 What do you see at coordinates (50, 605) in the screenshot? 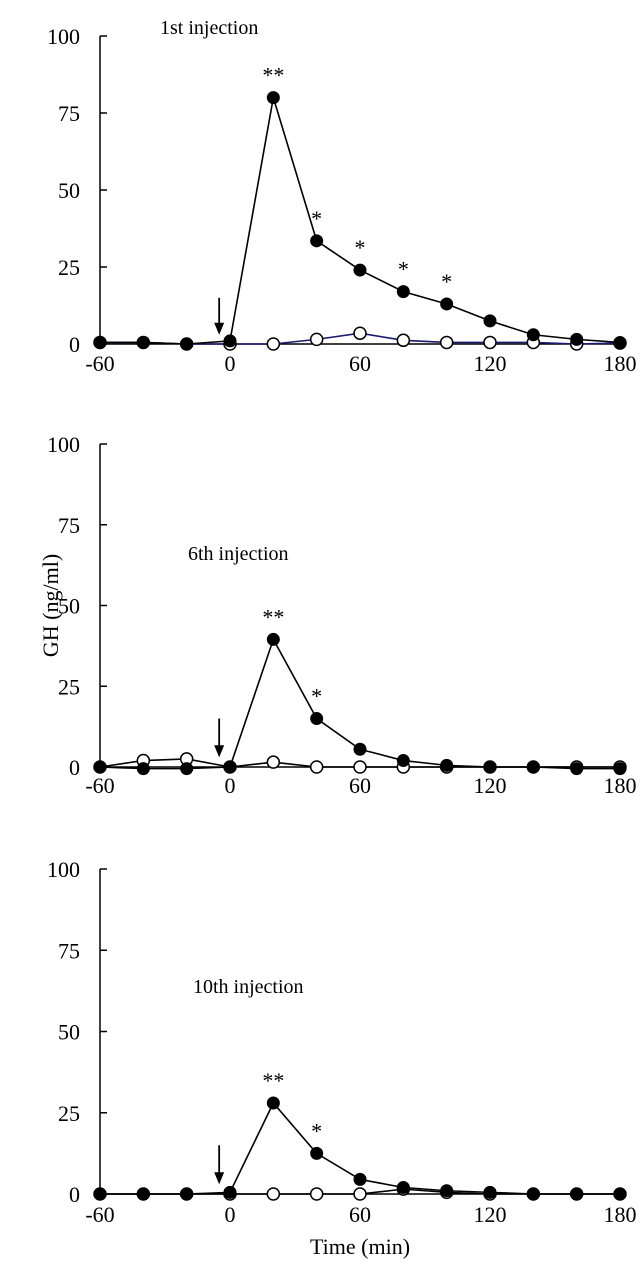
I see `y-axis-label: GH (ng/ml)` at bounding box center [50, 605].